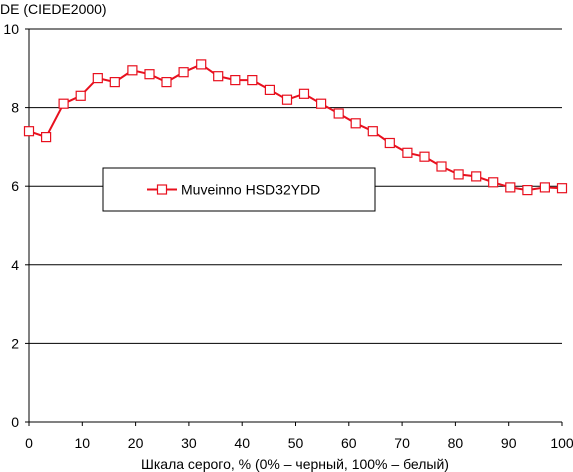  Describe the element at coordinates (561, 443) in the screenshot. I see `x-tick-label-10: 100` at that location.